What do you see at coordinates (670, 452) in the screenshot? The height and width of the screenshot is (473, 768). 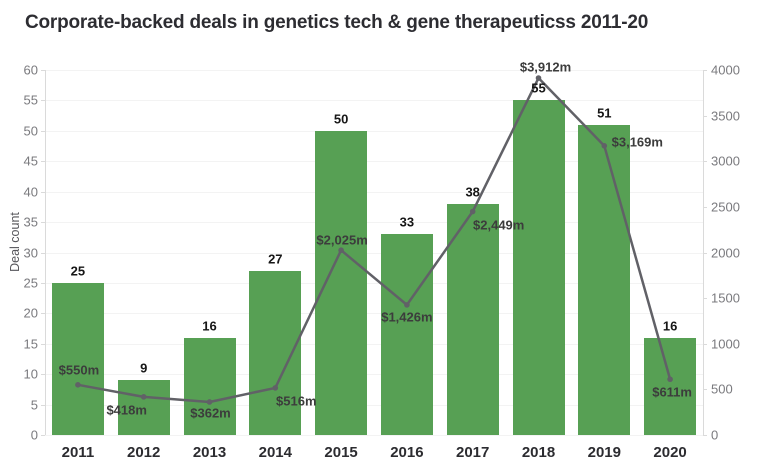 I see `x-axis-tick-label: 2020` at bounding box center [670, 452].